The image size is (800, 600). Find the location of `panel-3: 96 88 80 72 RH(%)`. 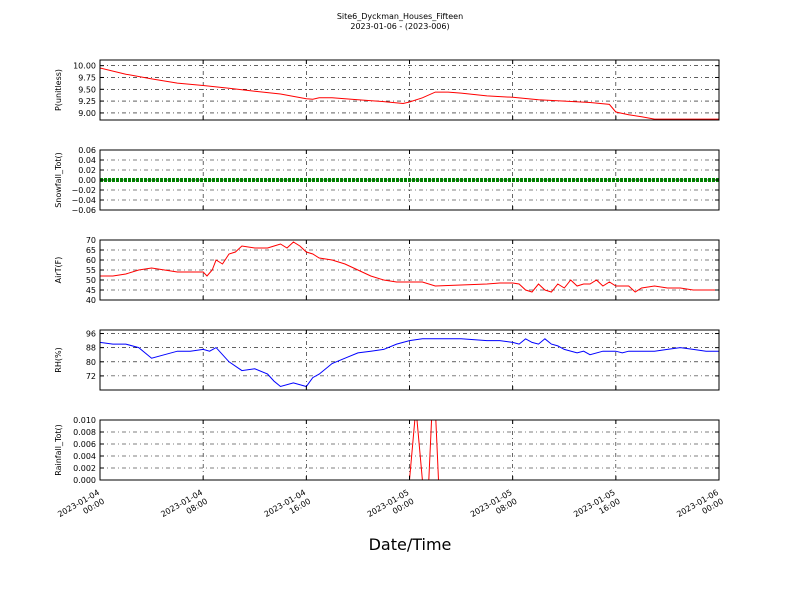

panel-3: 96 88 80 72 RH(%) is located at coordinates (387, 360).